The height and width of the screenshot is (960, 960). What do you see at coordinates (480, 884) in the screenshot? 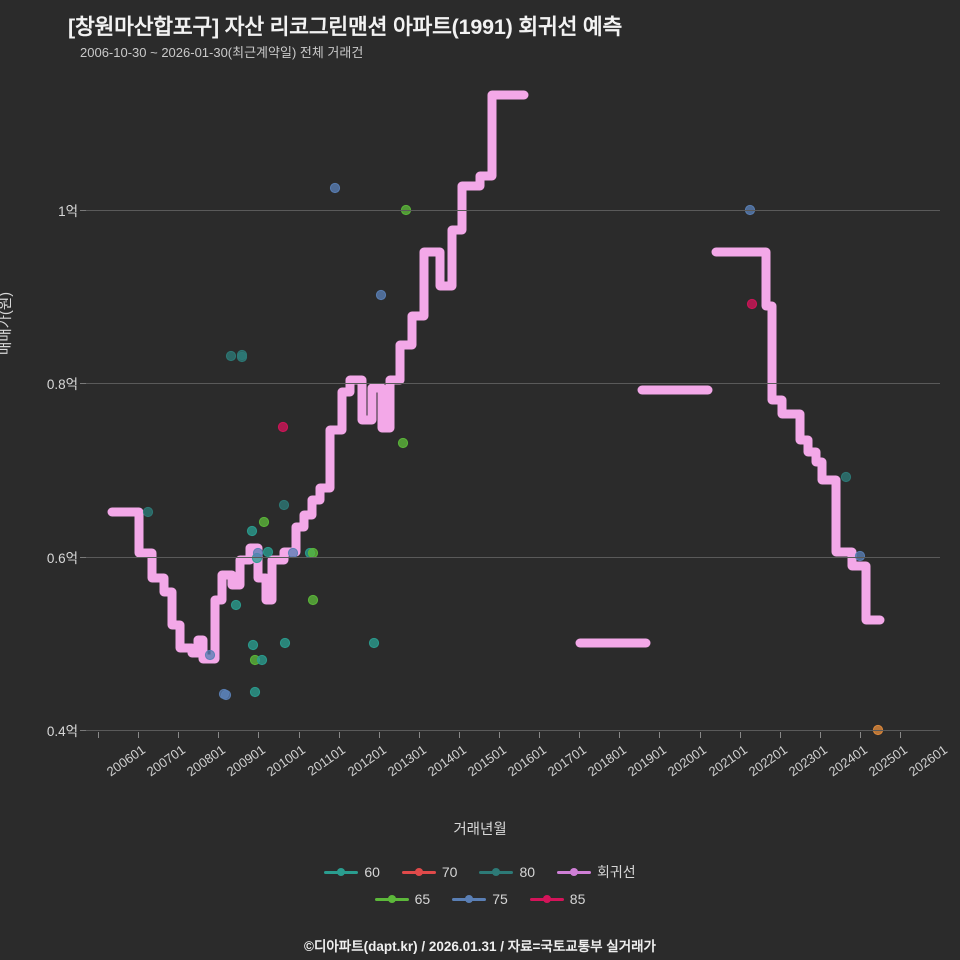
I see `chart-legend: 60 70 80 회귀선 65 75 85` at bounding box center [480, 884].